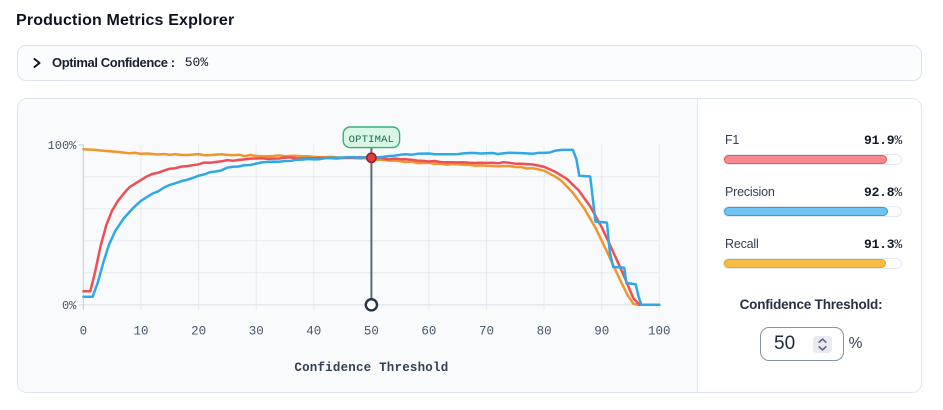 The image size is (943, 410). What do you see at coordinates (371, 331) in the screenshot?
I see `svg-text: 50` at bounding box center [371, 331].